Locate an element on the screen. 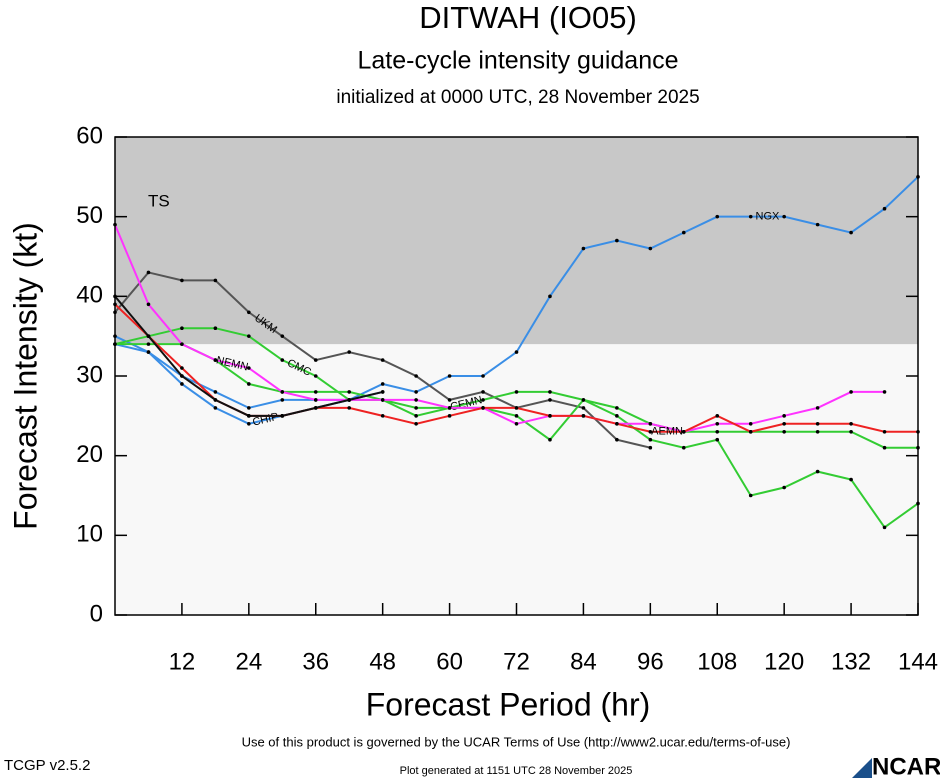 The height and width of the screenshot is (780, 940). series is located at coordinates (249, 356).